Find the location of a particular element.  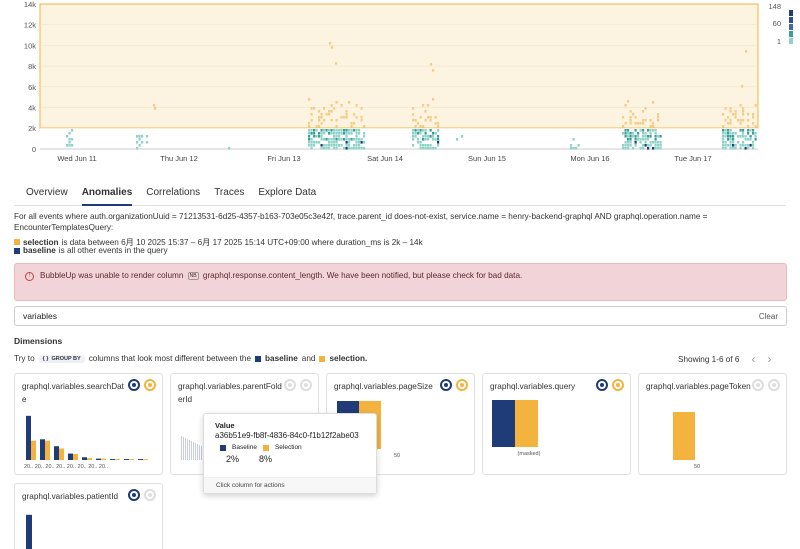

dimension-card-pagetoken: graphql.variables.pageToken 50 is located at coordinates (712, 424).